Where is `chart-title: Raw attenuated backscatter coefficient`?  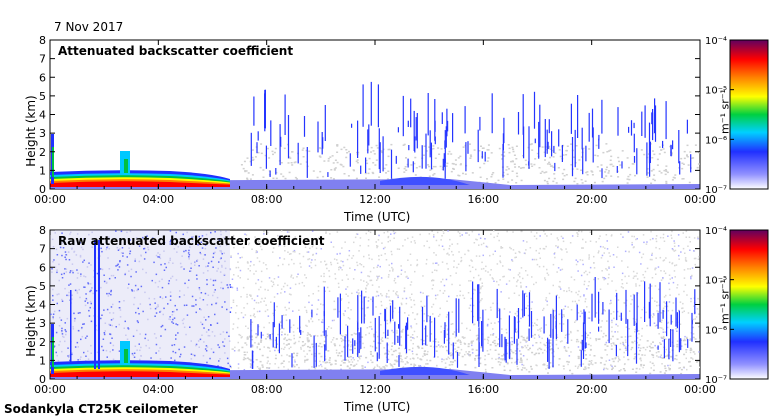 chart-title: Raw attenuated backscatter coefficient is located at coordinates (191, 241).